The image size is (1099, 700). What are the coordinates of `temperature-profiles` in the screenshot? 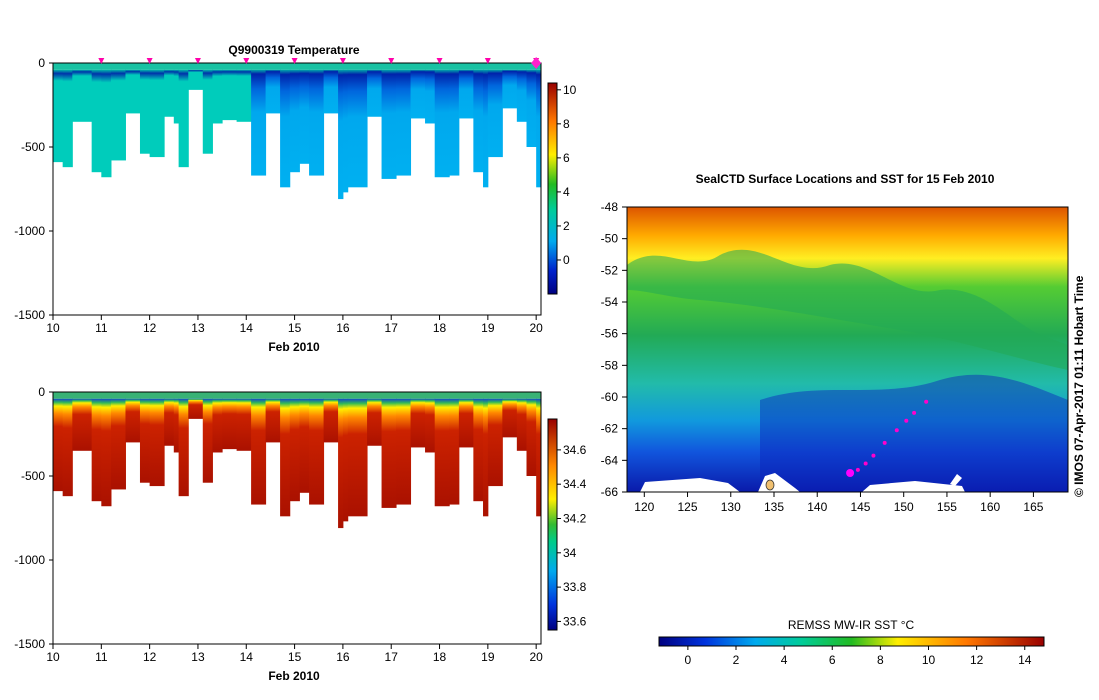 It's located at (297, 131).